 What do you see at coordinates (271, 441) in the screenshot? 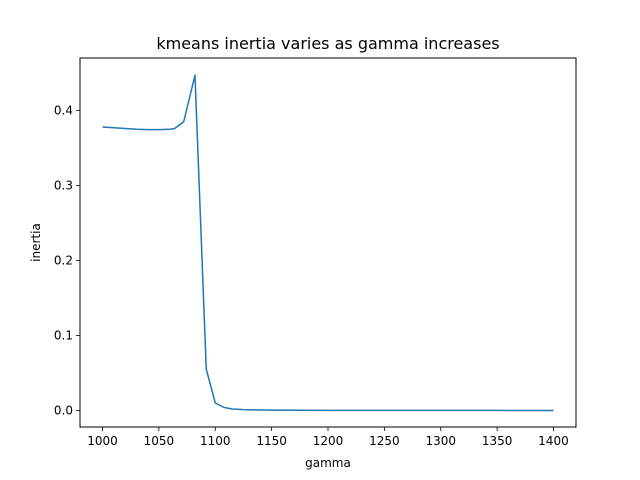
I see `x-tick-label: 1150` at bounding box center [271, 441].